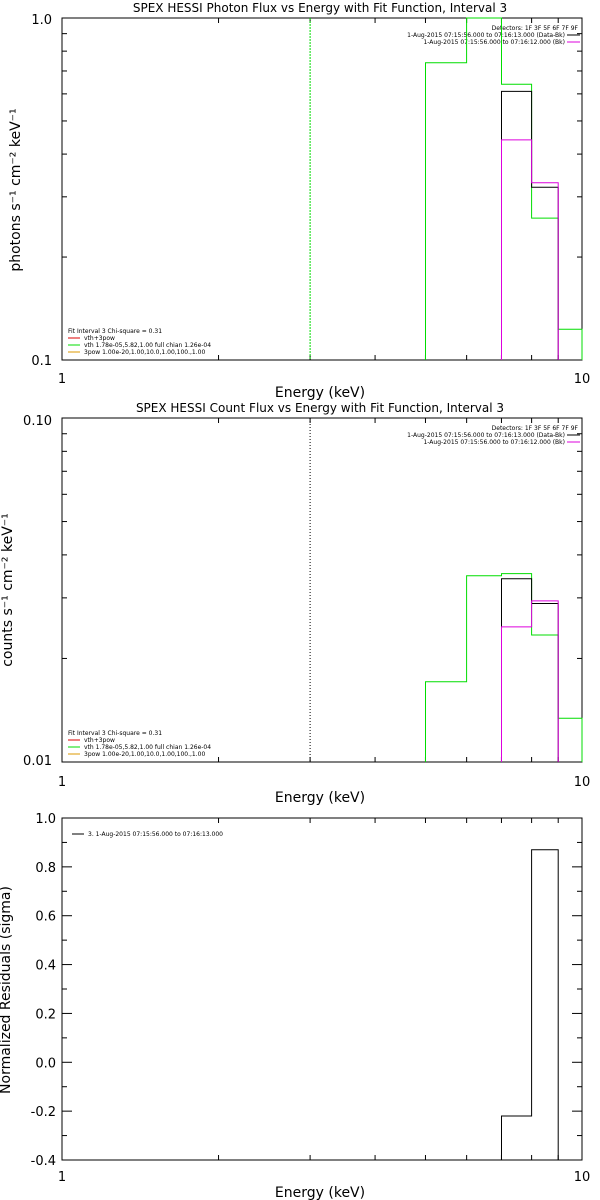  What do you see at coordinates (41, 361) in the screenshot?
I see `y-tick-label: 0.1` at bounding box center [41, 361].